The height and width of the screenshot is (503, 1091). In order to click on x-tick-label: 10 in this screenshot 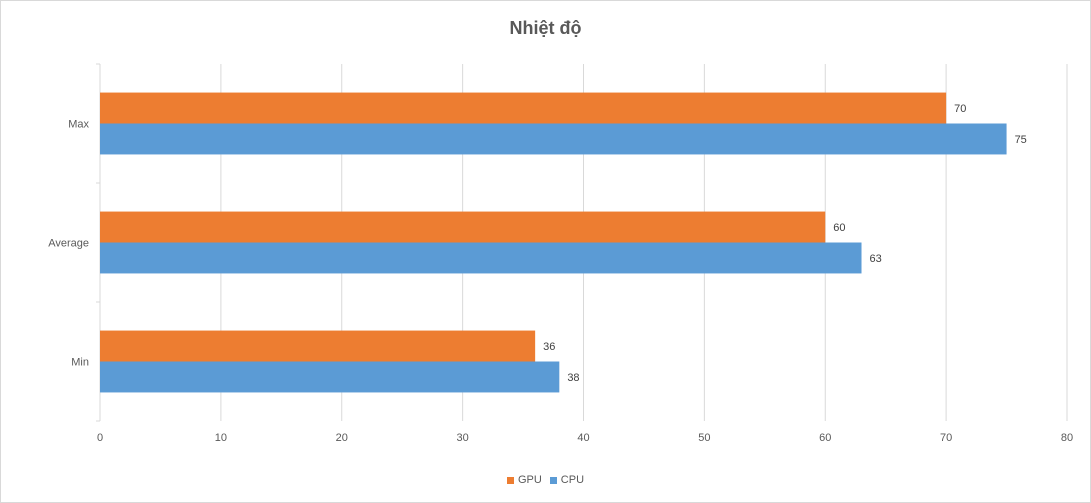, I will do `click(221, 438)`.